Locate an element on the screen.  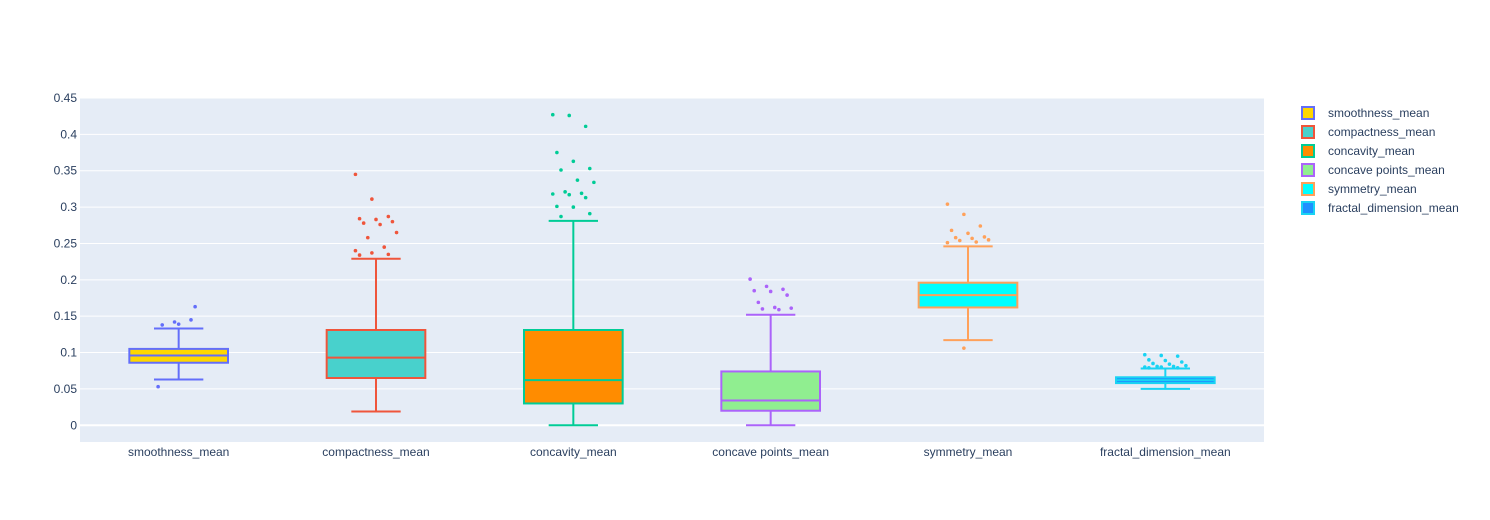
y-tick-label: 0.05 is located at coordinates (66, 389).